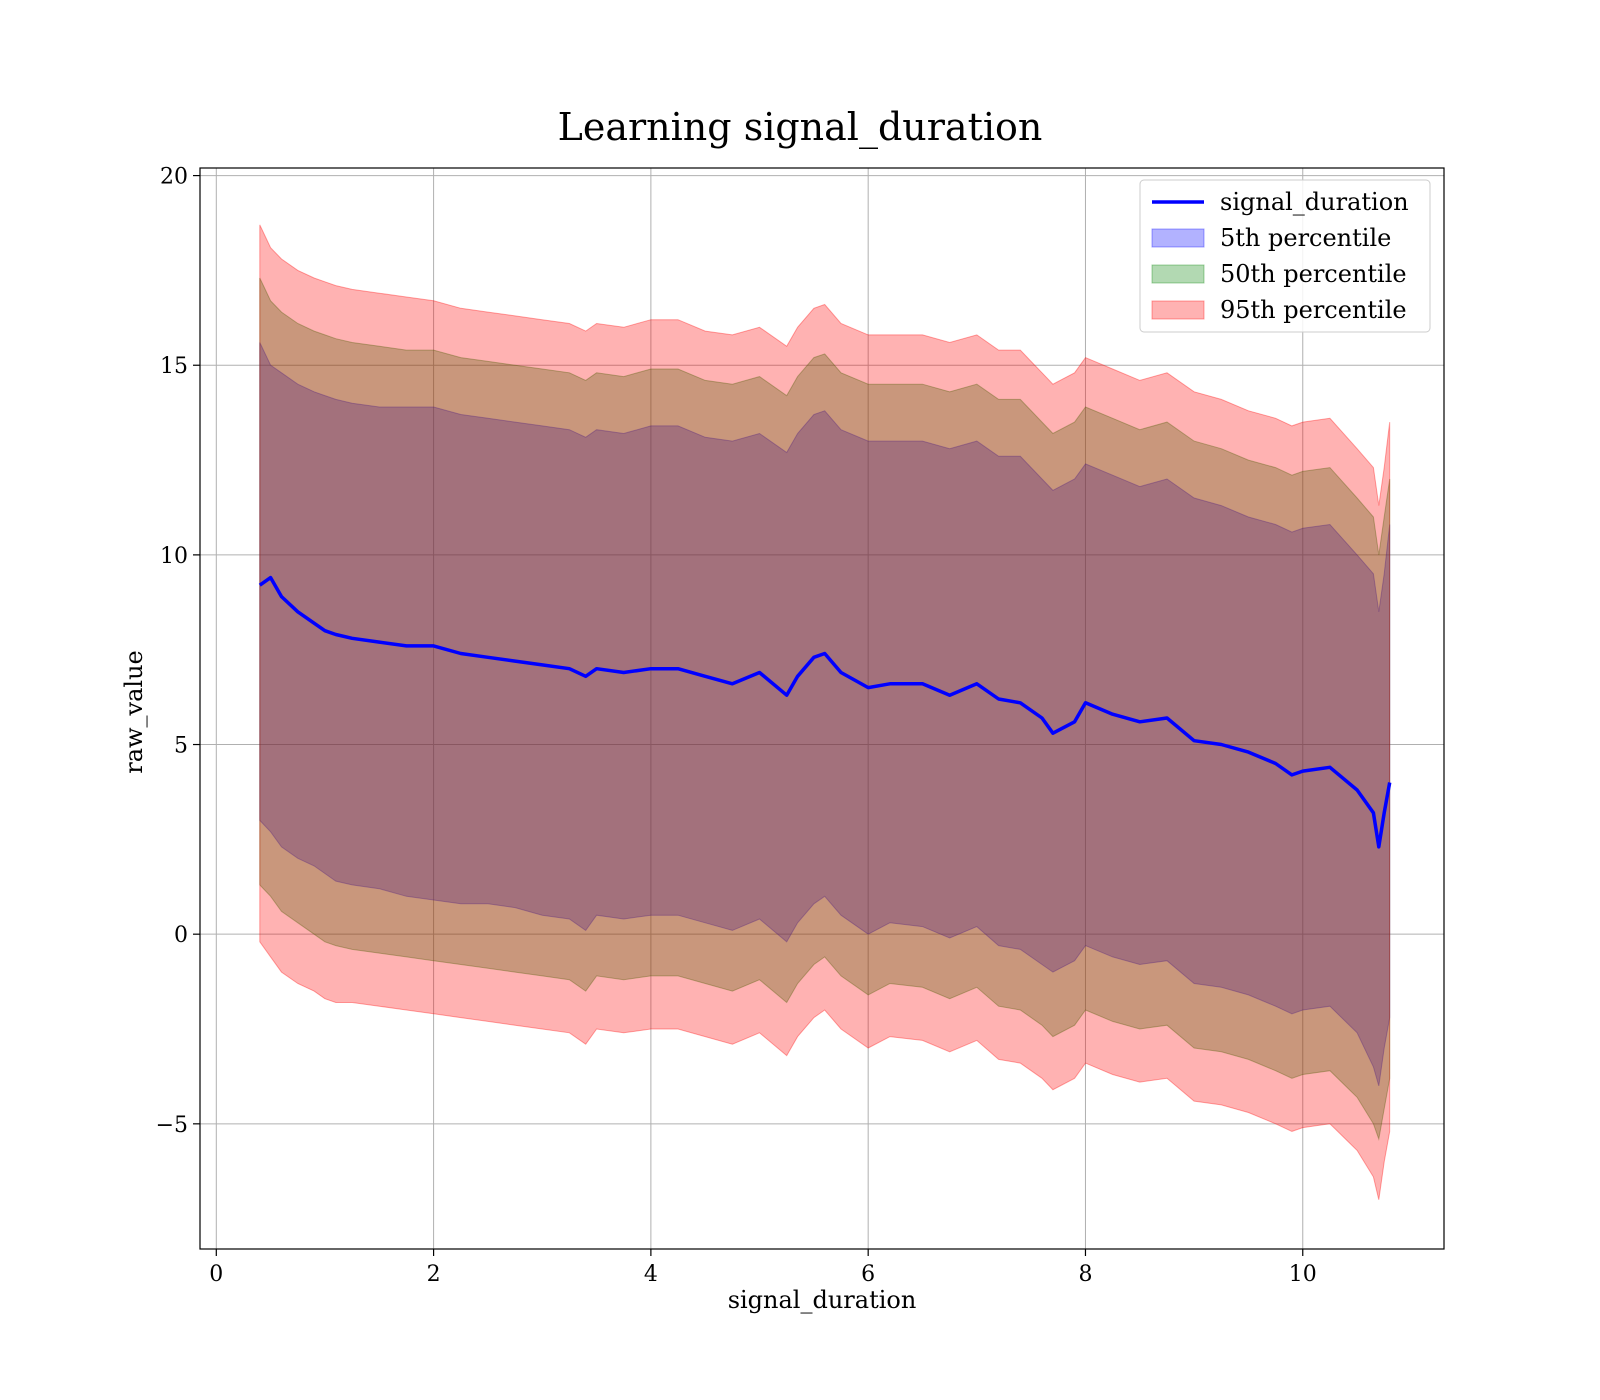  I want to click on x-tick-label-4: 8, so click(1085, 1274).